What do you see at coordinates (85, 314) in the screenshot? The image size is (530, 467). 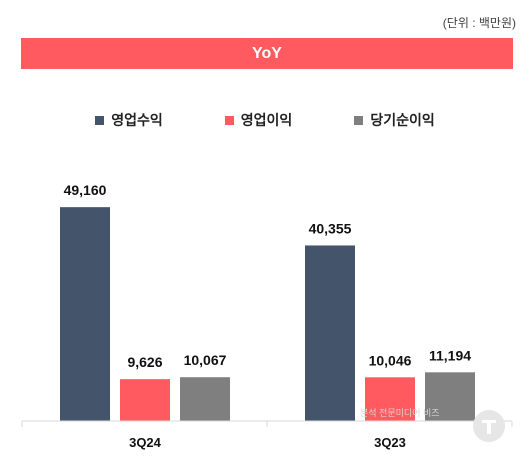 I see `bar-3q24-operating-revenue` at bounding box center [85, 314].